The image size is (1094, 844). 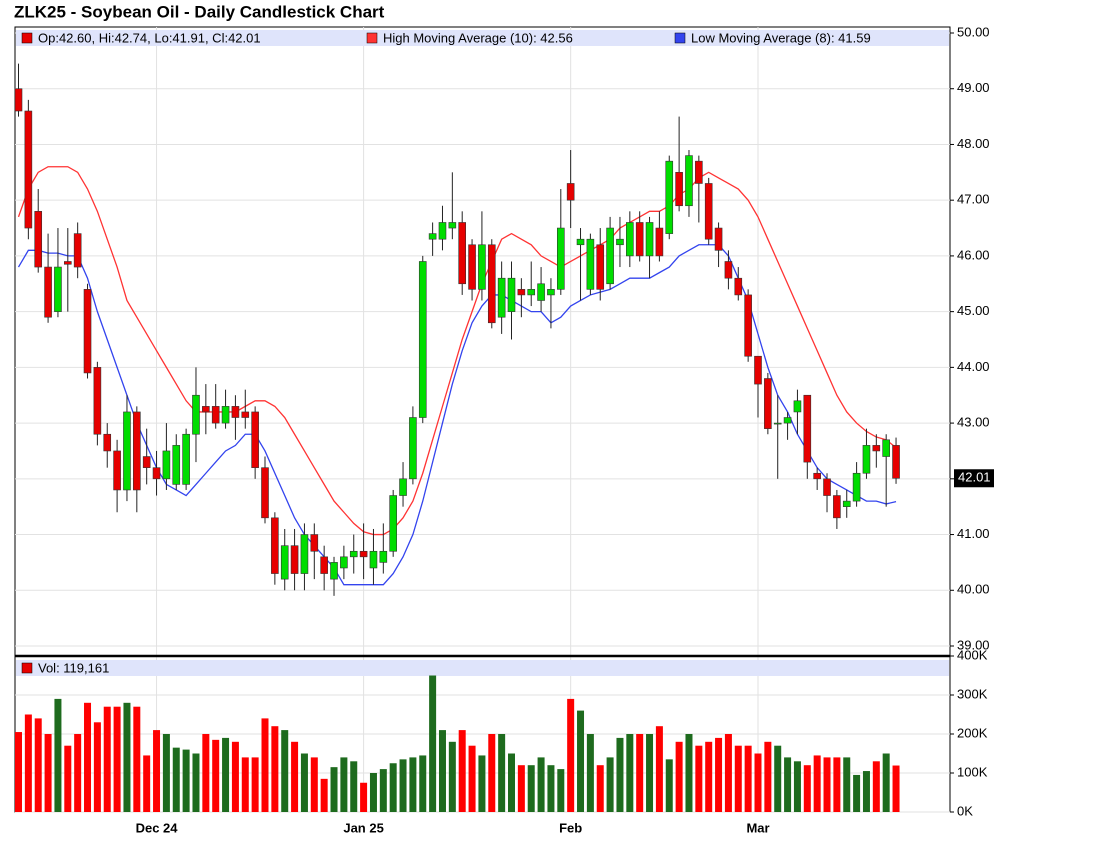 I want to click on y-tick-label: 50.00, so click(x=973, y=31).